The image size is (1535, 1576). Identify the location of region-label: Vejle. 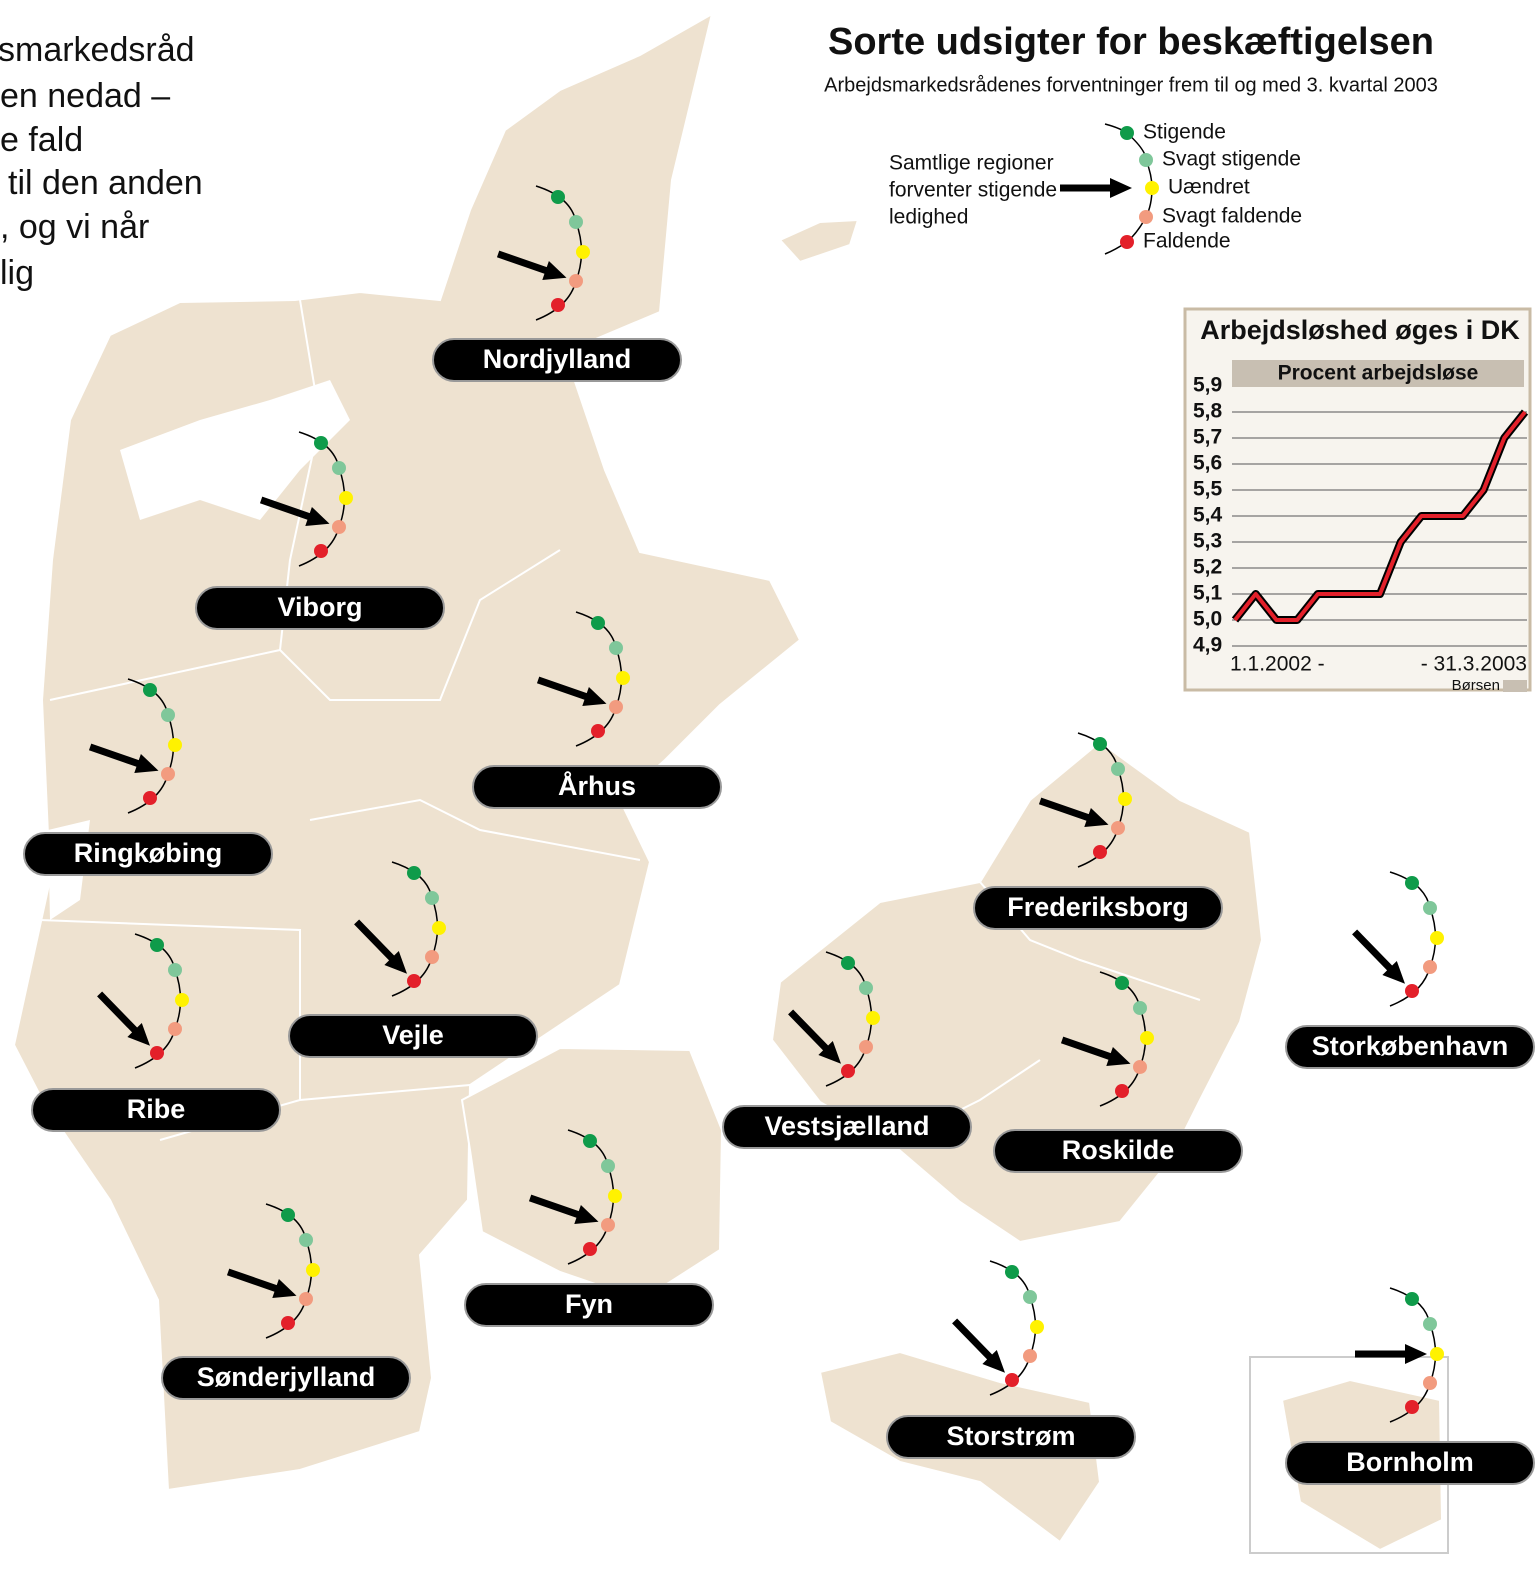
(413, 1035).